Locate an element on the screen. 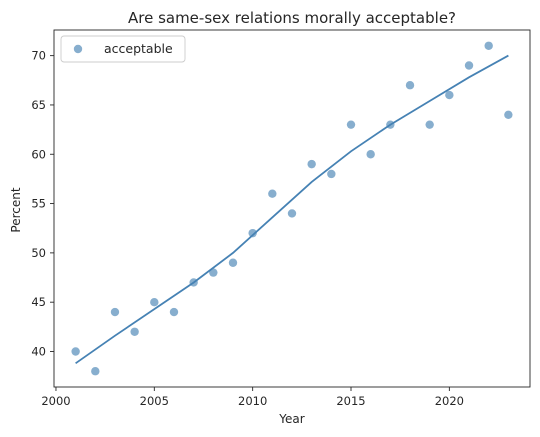 Image resolution: width=540 pixels, height=437 pixels. y-tick-label: 65 is located at coordinates (38, 105).